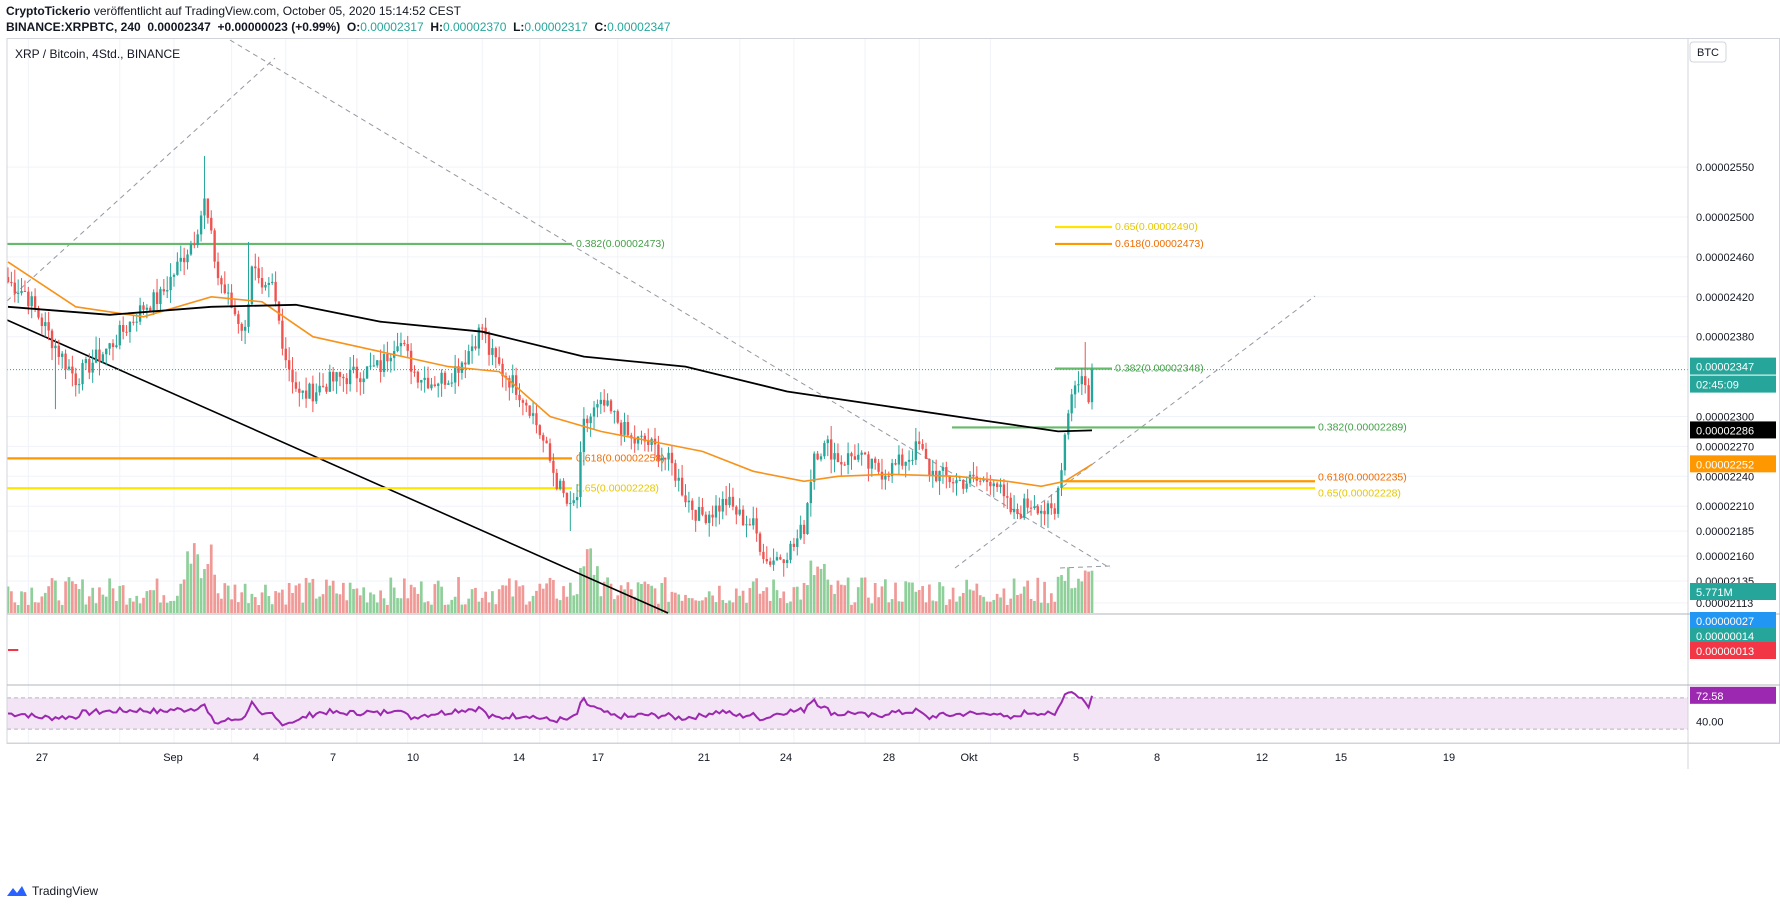  I want to click on price-tick-label: 0.00002210, so click(1725, 507).